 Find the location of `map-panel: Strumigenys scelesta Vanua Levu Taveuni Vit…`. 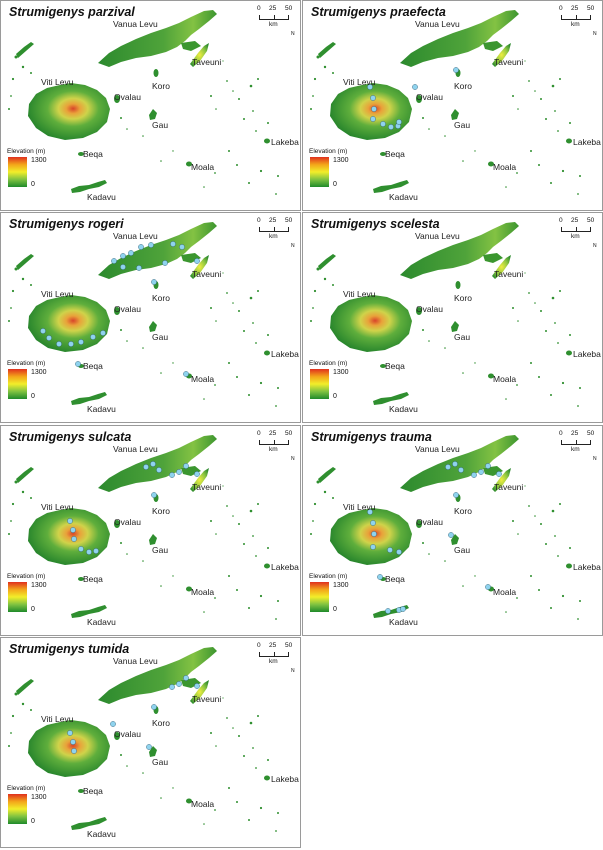

map-panel: Strumigenys scelesta Vanua Levu Taveuni Vit… is located at coordinates (452, 317).